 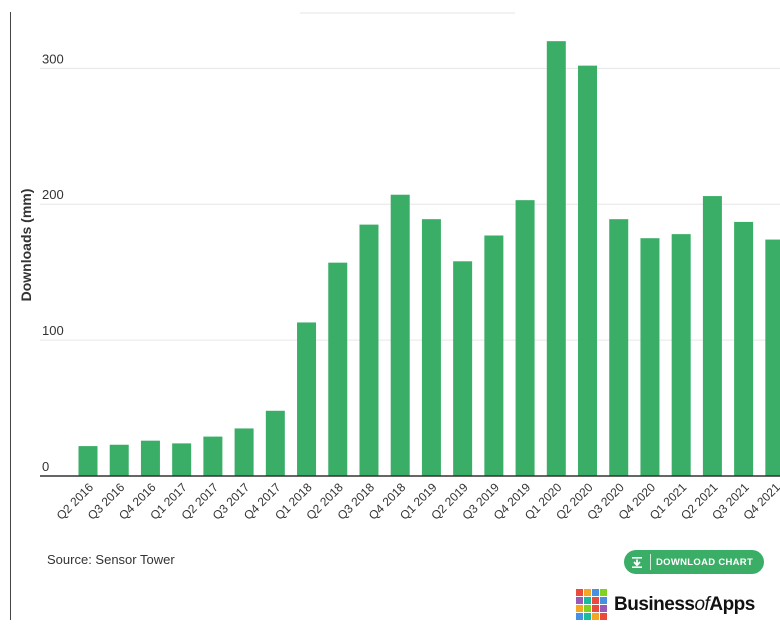 I want to click on y-axis-label: Downloads (mm), so click(x=26, y=245).